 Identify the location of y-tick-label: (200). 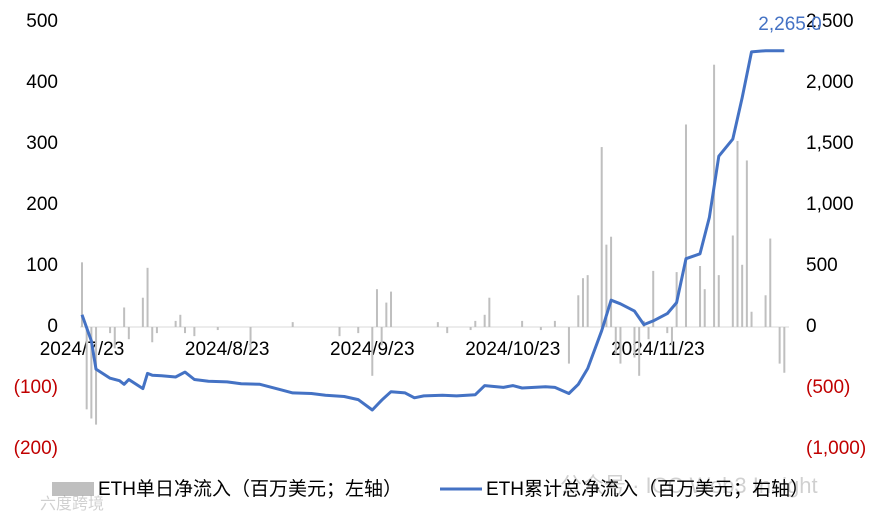
(36, 448).